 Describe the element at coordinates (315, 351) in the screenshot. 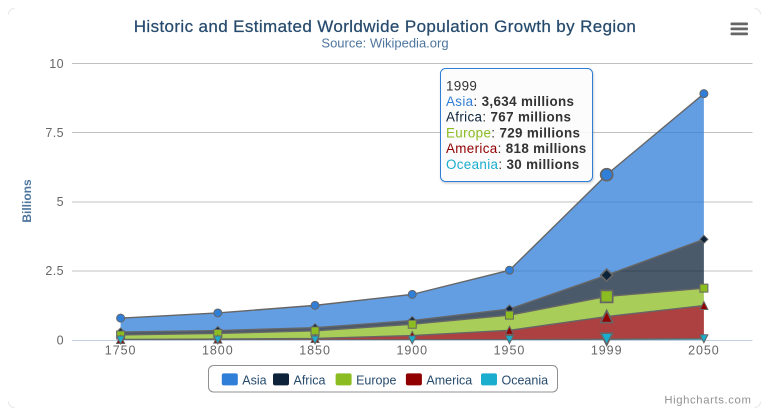

I see `svg-text: 1850` at that location.